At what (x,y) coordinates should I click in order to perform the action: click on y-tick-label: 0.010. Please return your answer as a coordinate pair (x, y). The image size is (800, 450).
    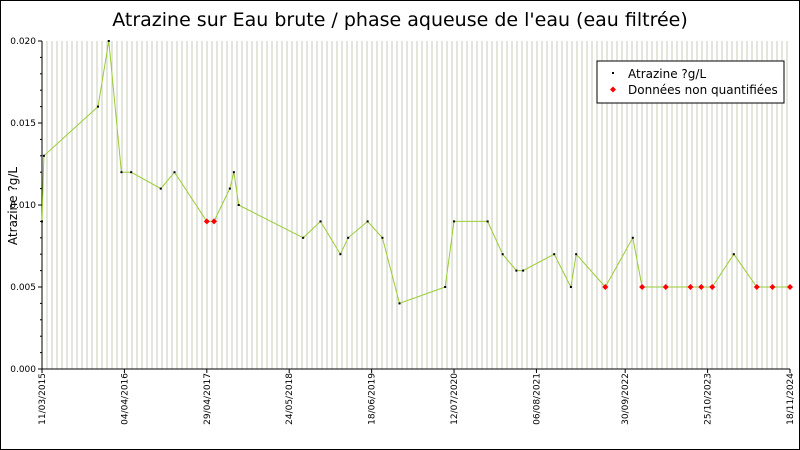
    Looking at the image, I should click on (23, 206).